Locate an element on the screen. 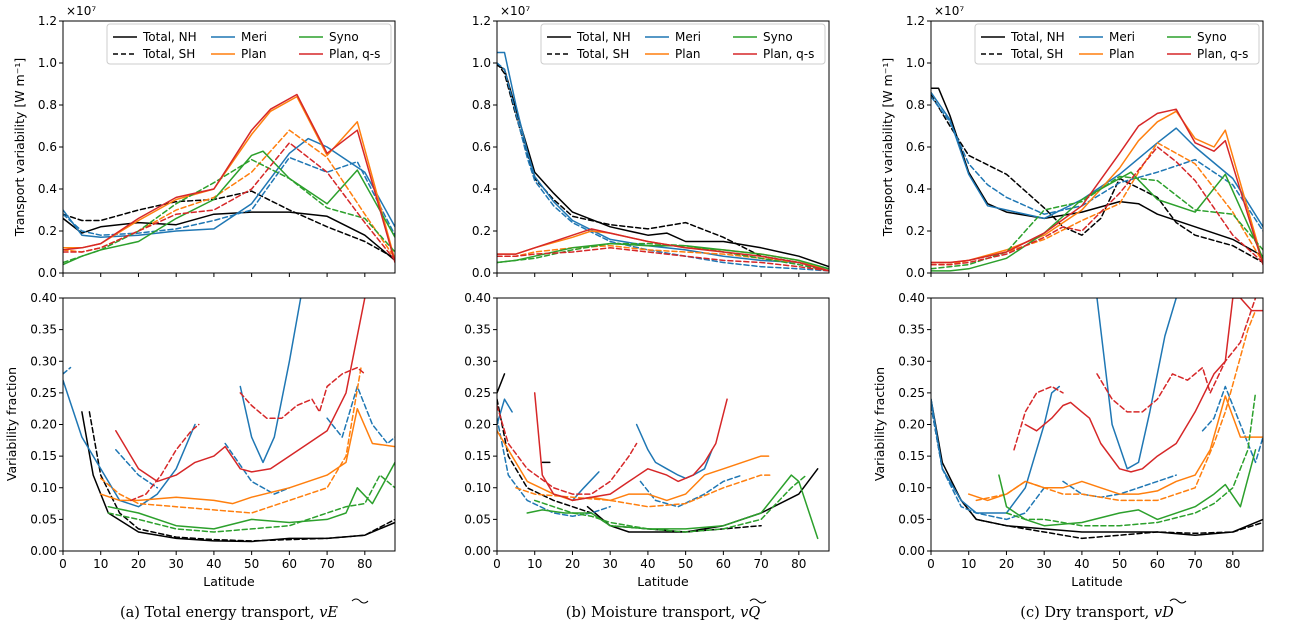 This screenshot has width=1303, height=630. panel-a-bottom-series-2-line is located at coordinates (129, 443).